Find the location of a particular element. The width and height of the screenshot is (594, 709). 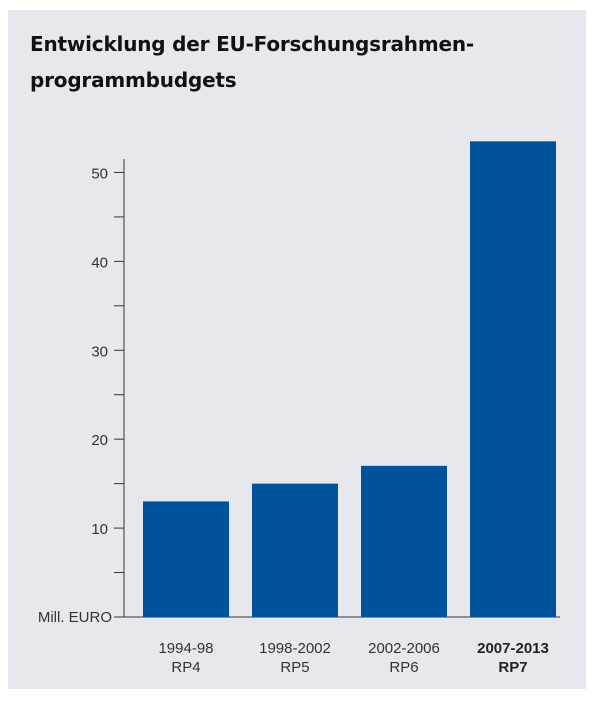

chart-title-line-2: programmbudgets is located at coordinates (133, 80).